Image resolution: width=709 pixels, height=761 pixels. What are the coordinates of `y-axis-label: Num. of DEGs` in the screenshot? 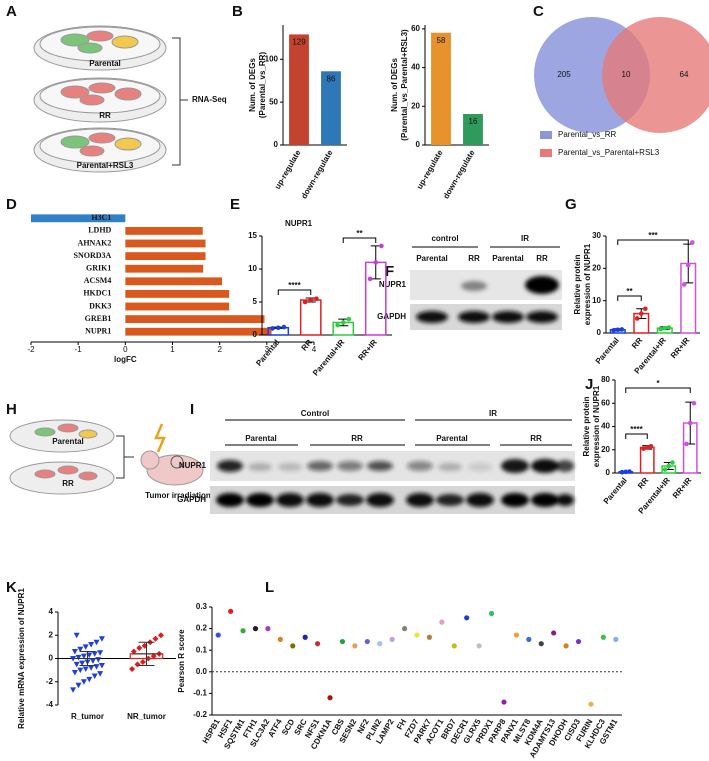 It's located at (394, 85).